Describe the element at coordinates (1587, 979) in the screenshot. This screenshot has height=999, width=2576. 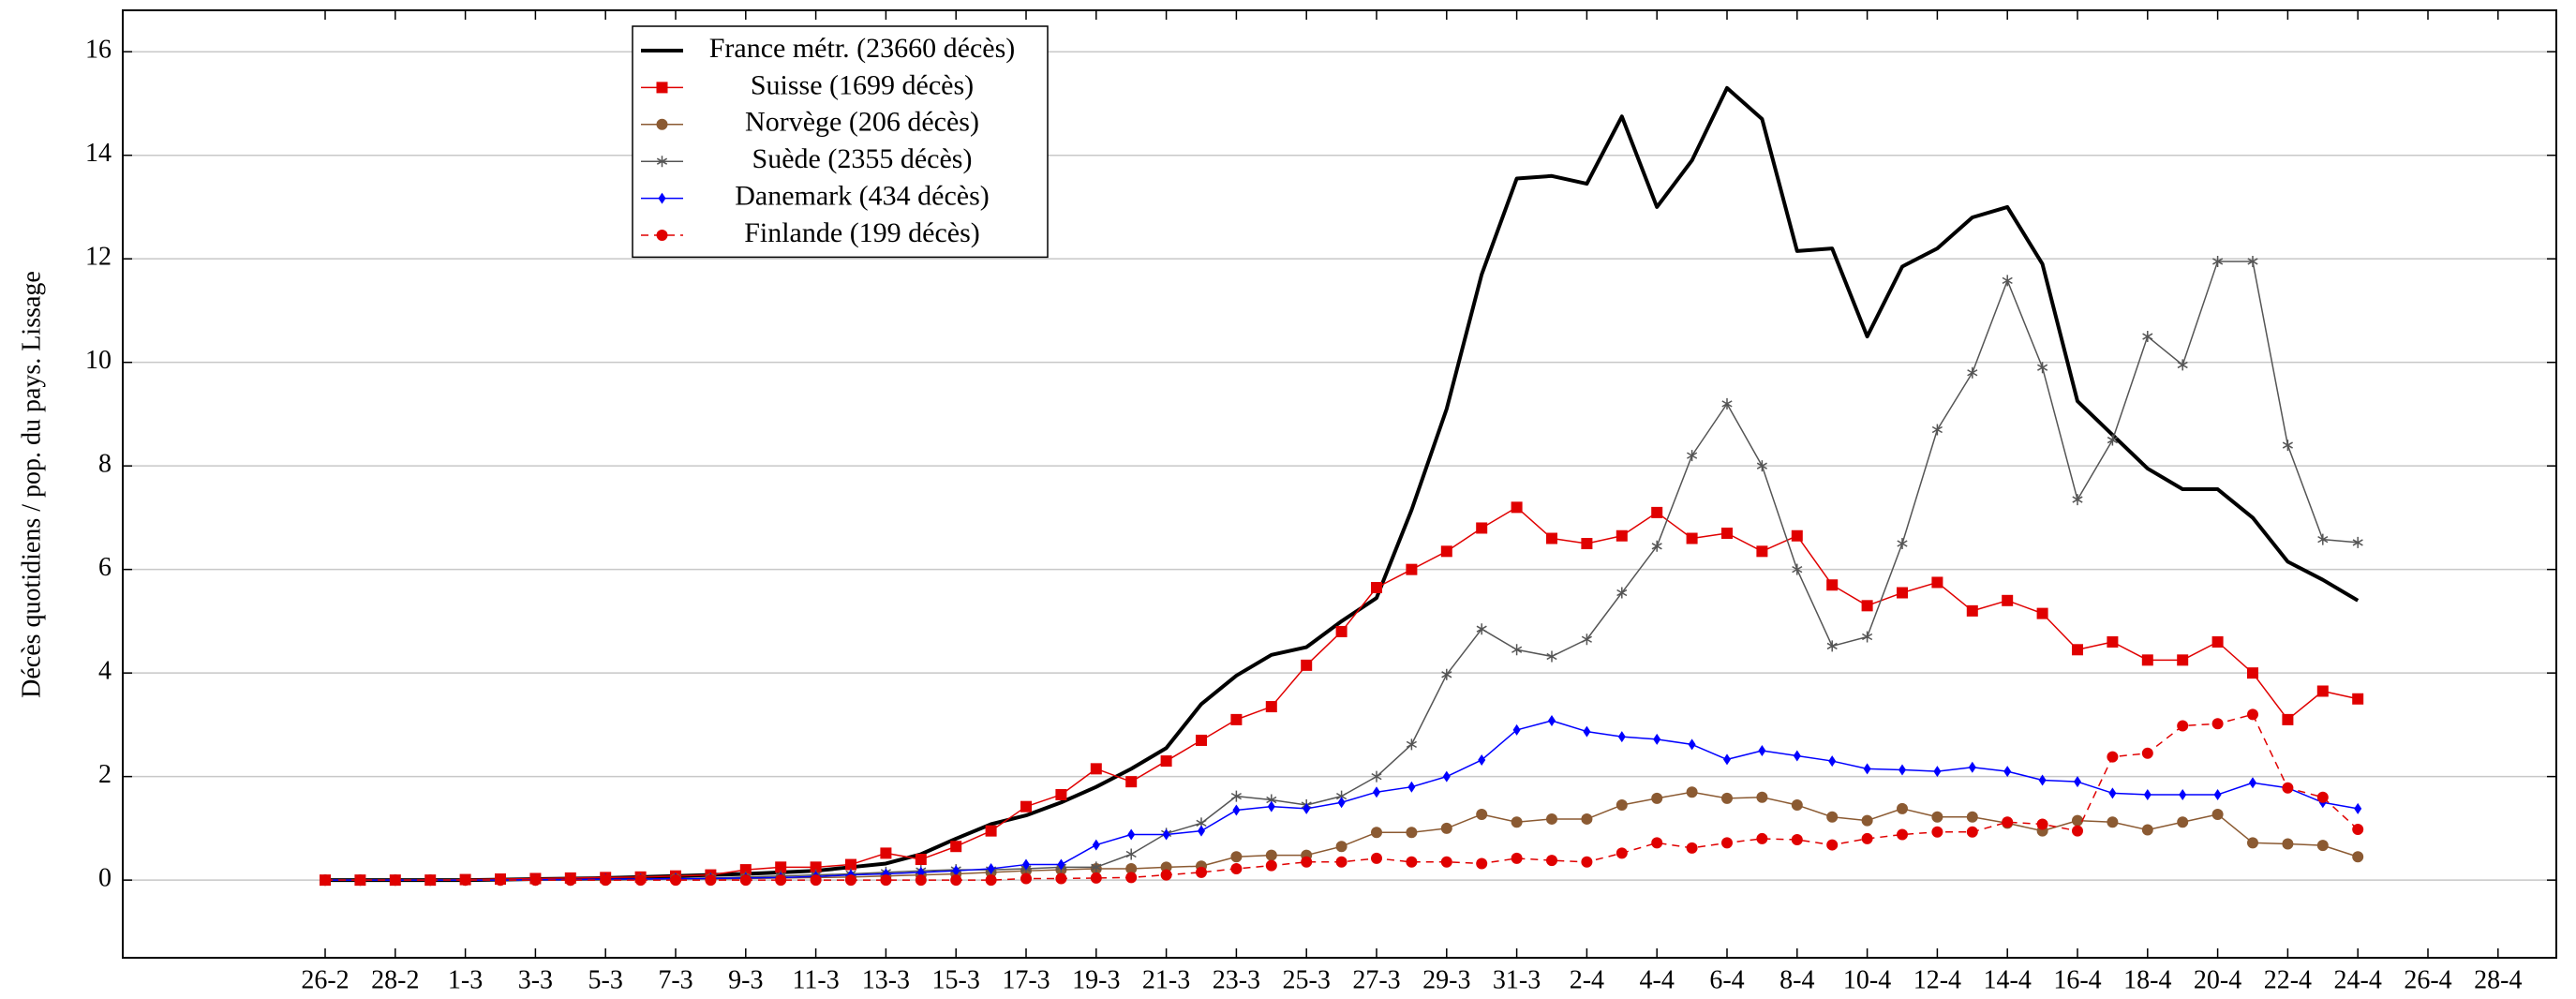
I see `x-tick-label: 2-4` at that location.